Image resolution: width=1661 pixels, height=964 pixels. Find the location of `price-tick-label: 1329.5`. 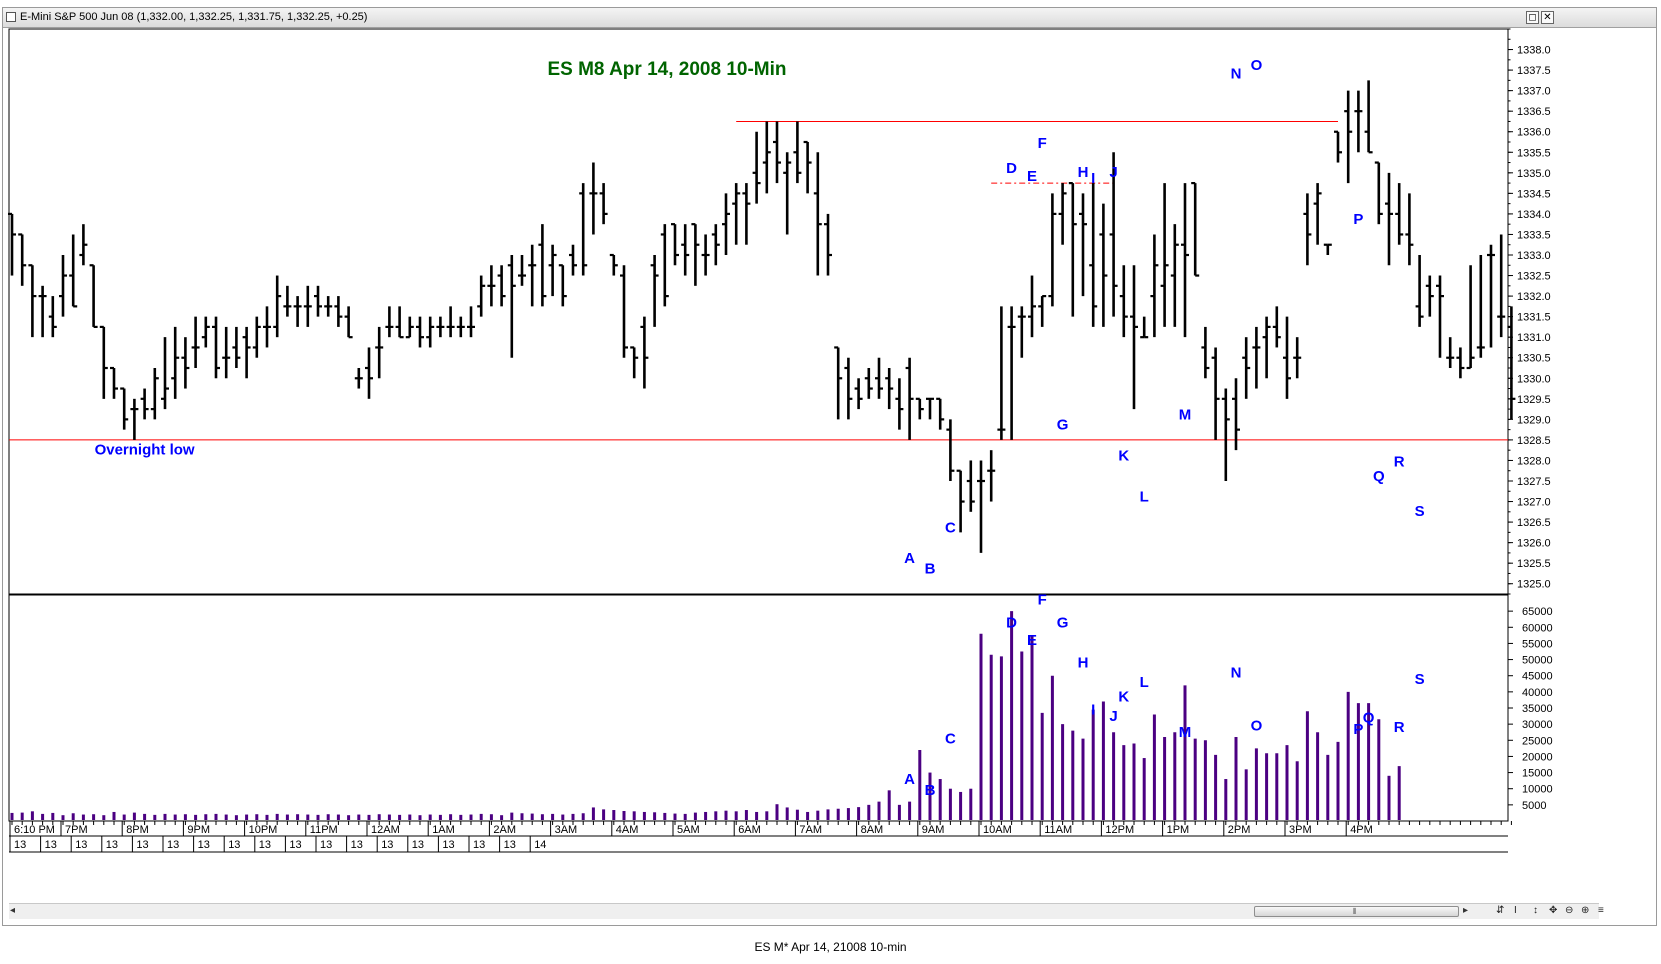

price-tick-label: 1329.5 is located at coordinates (1534, 400).